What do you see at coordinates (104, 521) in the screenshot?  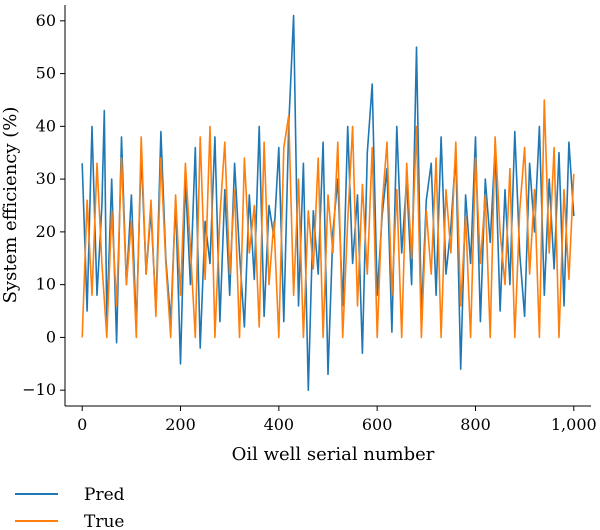 I see `legend-label-true: True` at bounding box center [104, 521].